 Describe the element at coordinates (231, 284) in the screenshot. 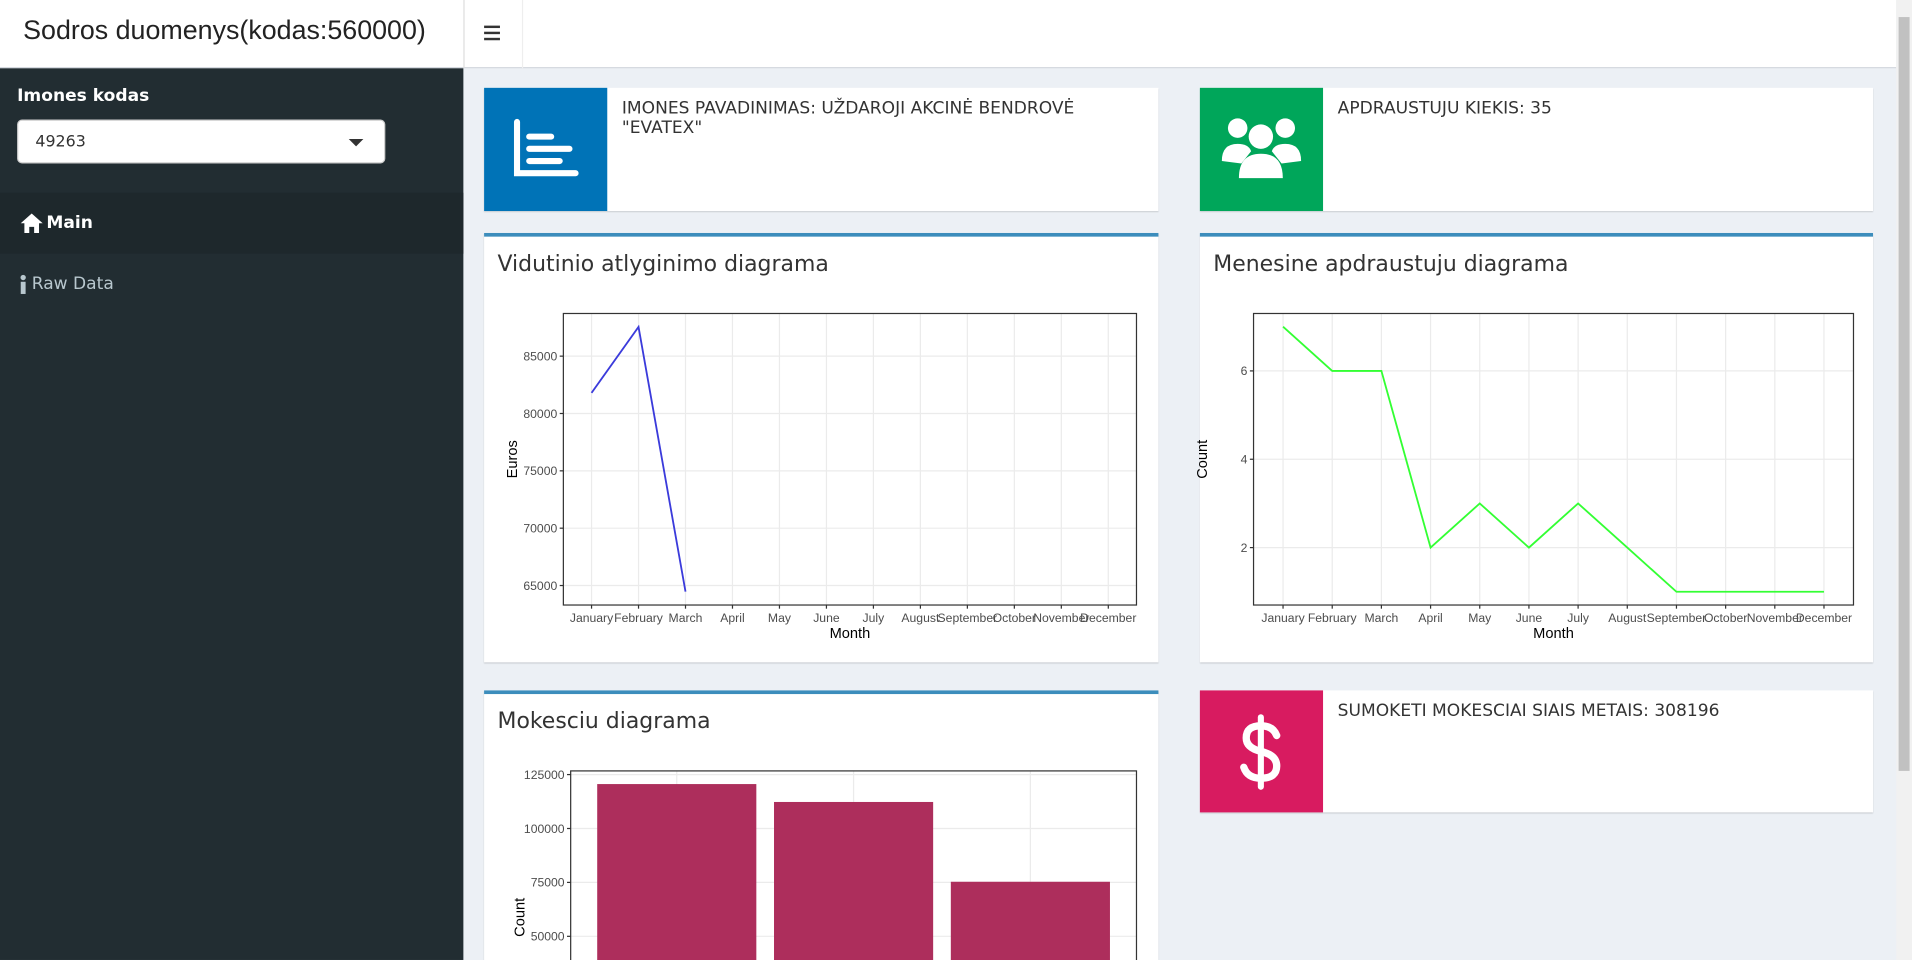

I see `menu-item: Raw Data` at that location.